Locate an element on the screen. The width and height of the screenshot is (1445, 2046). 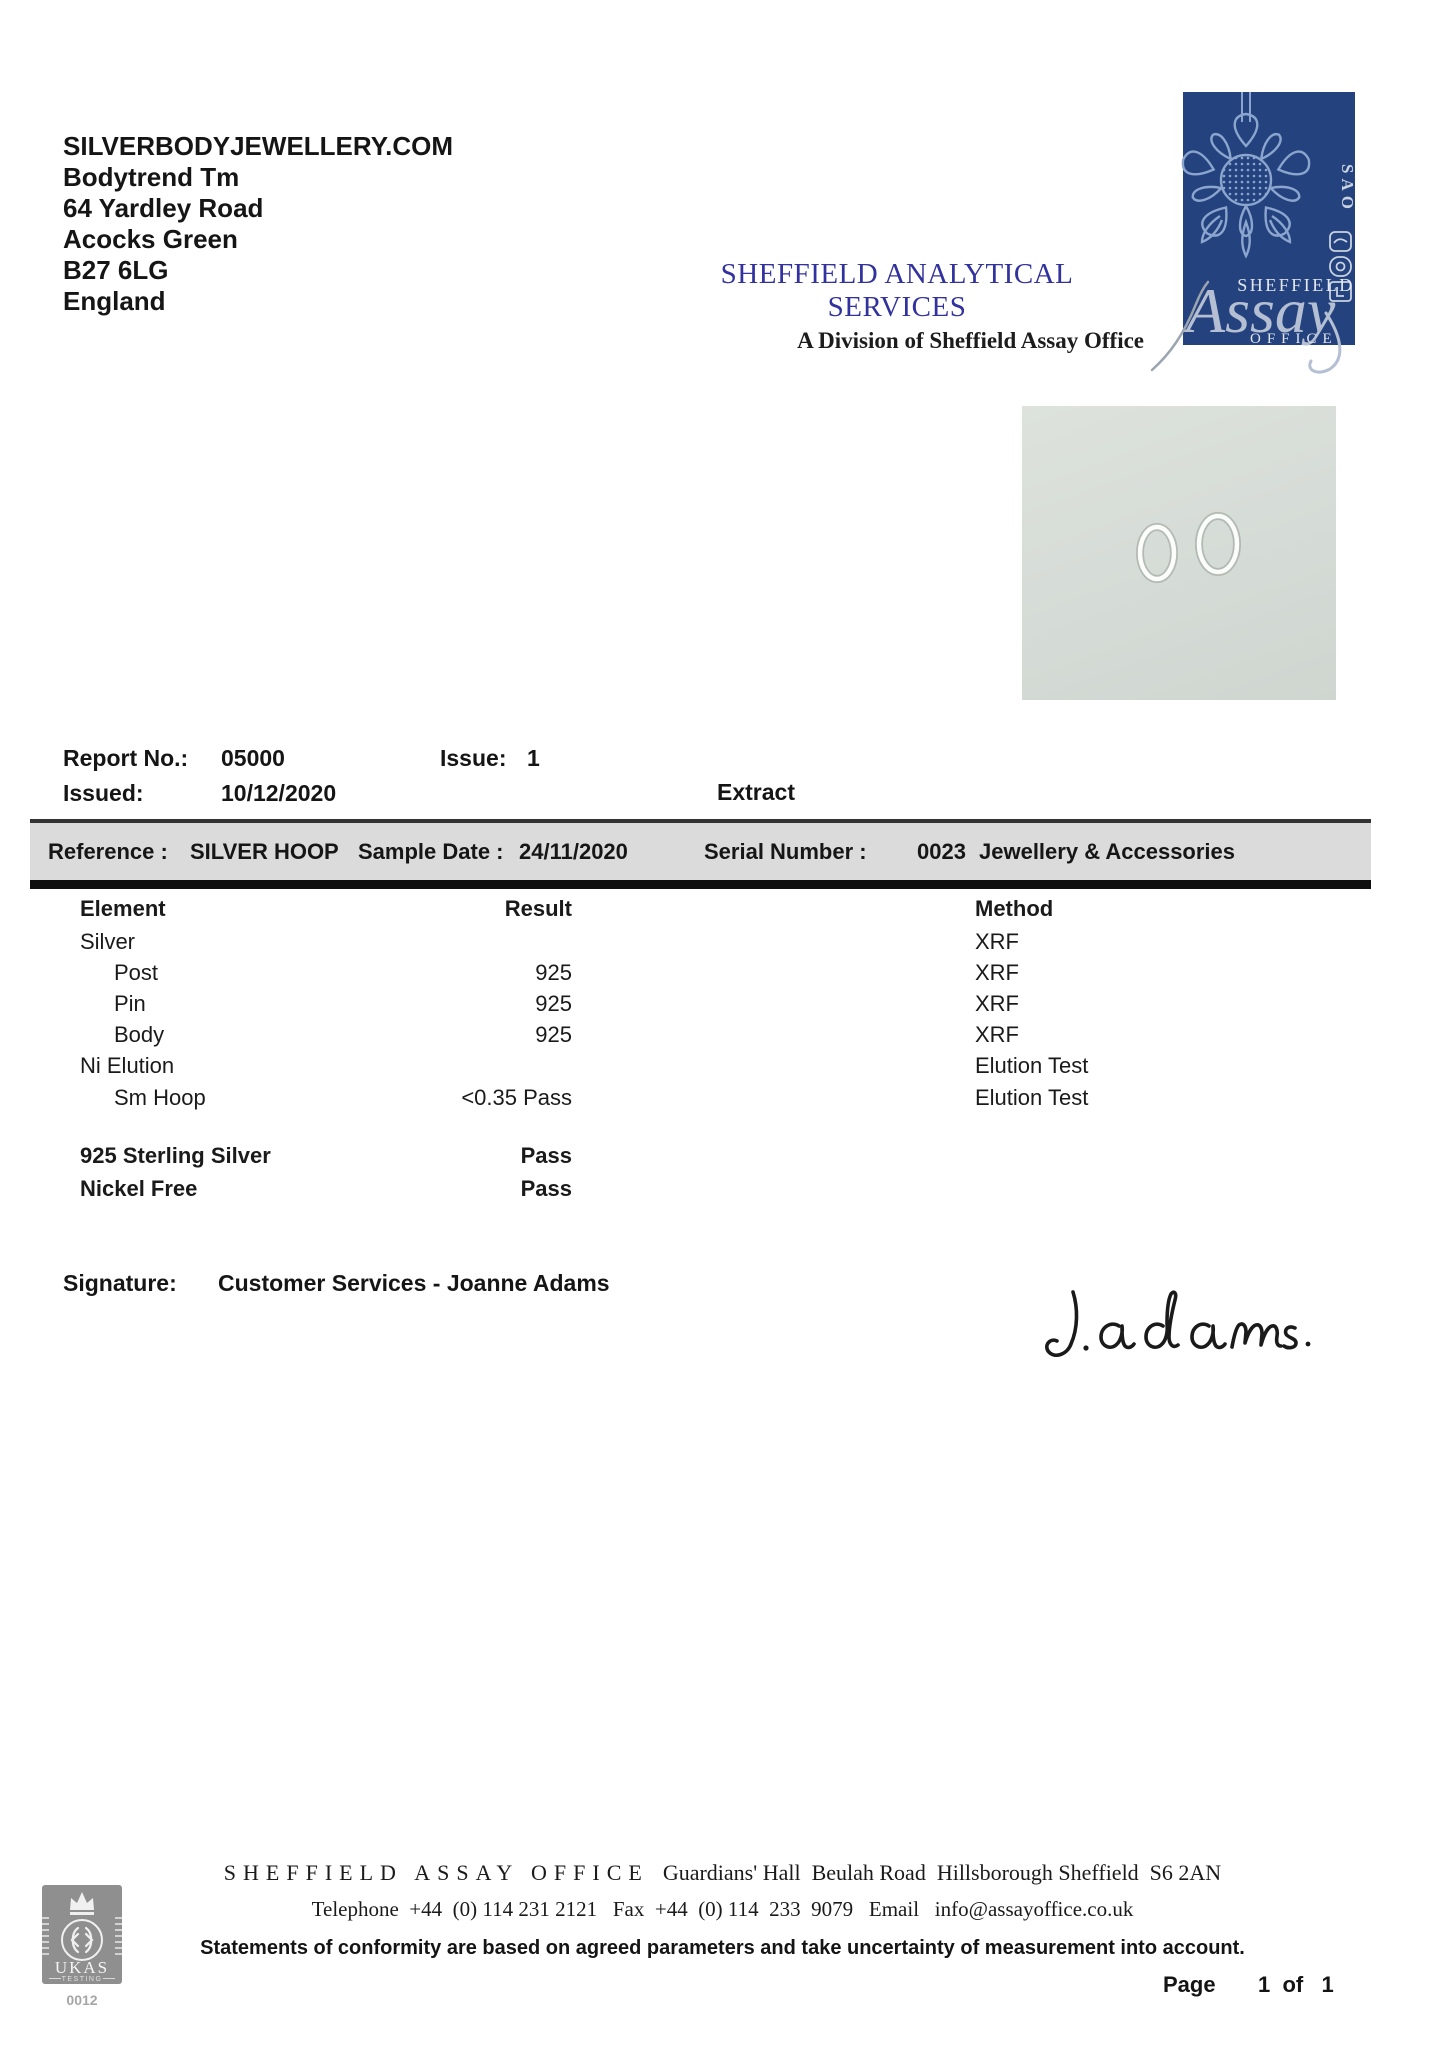
summary-label: 925 Sterling Silver is located at coordinates (175, 1155).